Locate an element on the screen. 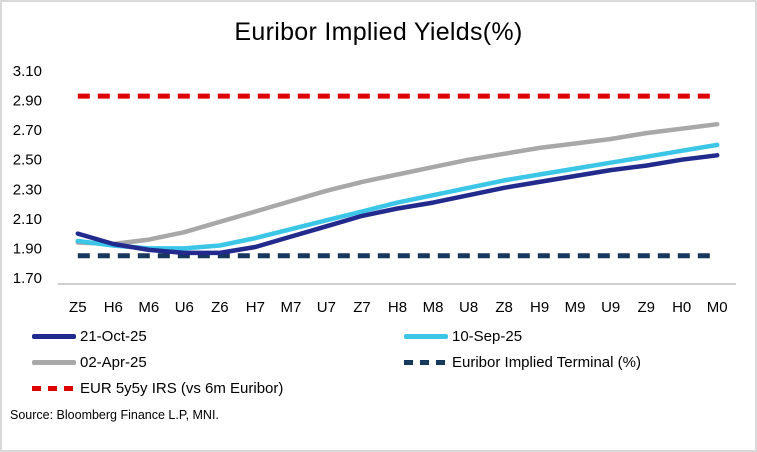 This screenshot has height=452, width=757. svg-text: M8 is located at coordinates (433, 307).